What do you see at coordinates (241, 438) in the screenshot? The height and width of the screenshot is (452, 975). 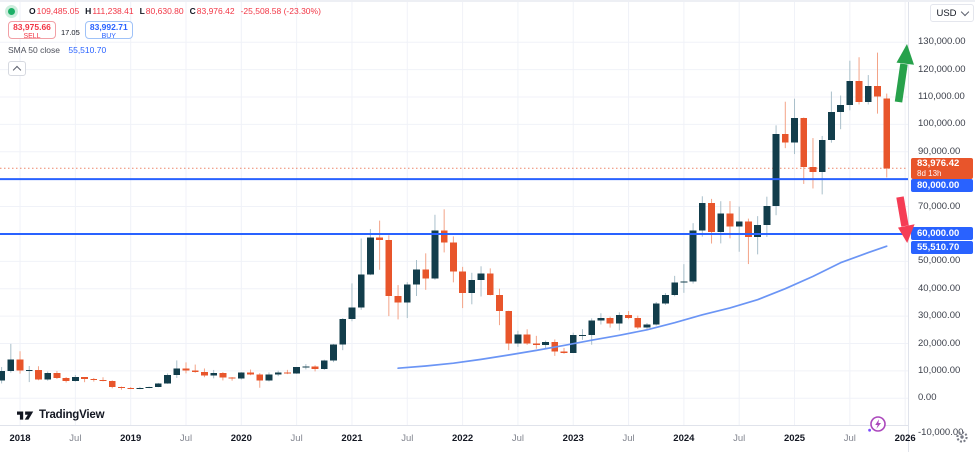 I see `time-tick: 2020` at bounding box center [241, 438].